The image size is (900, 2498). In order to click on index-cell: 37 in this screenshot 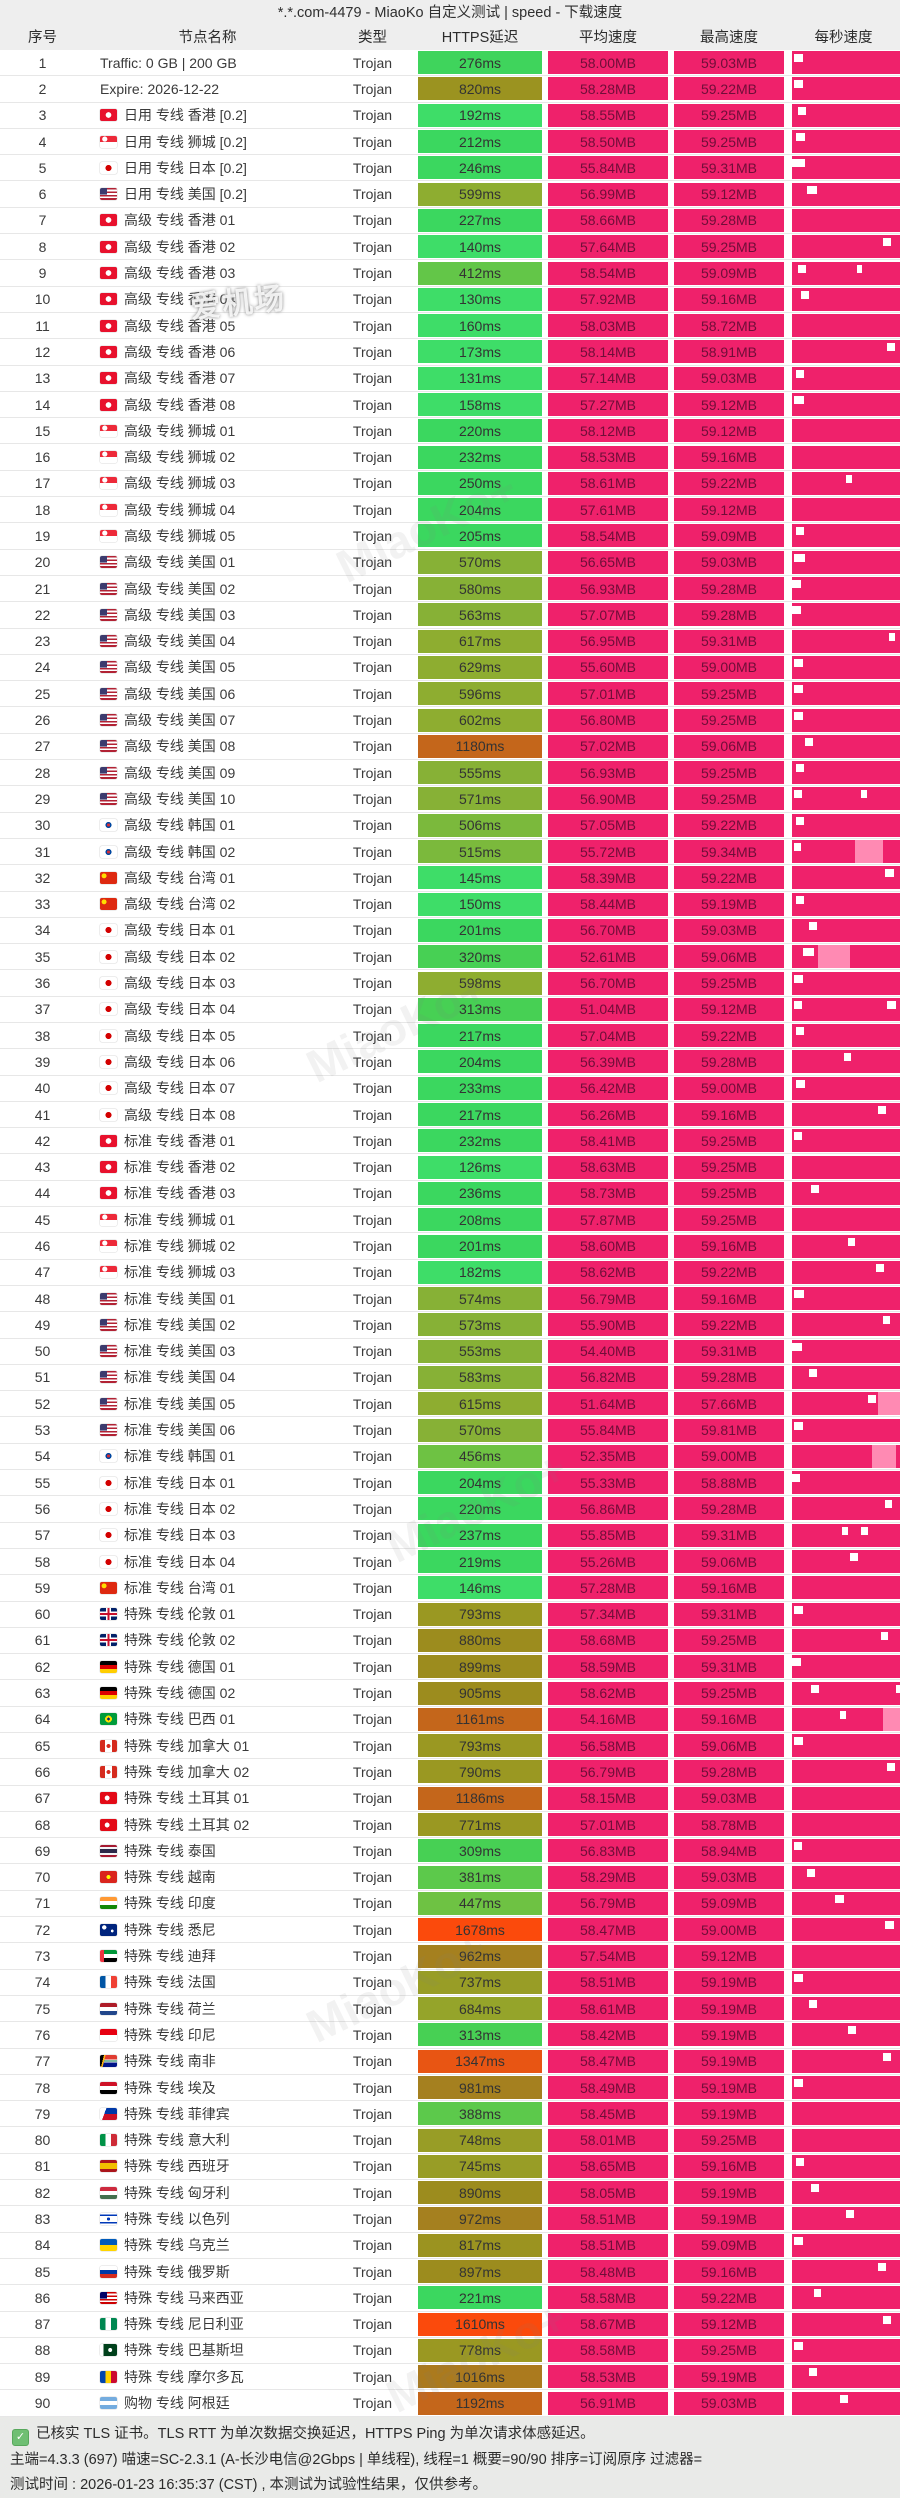, I will do `click(42, 1009)`.